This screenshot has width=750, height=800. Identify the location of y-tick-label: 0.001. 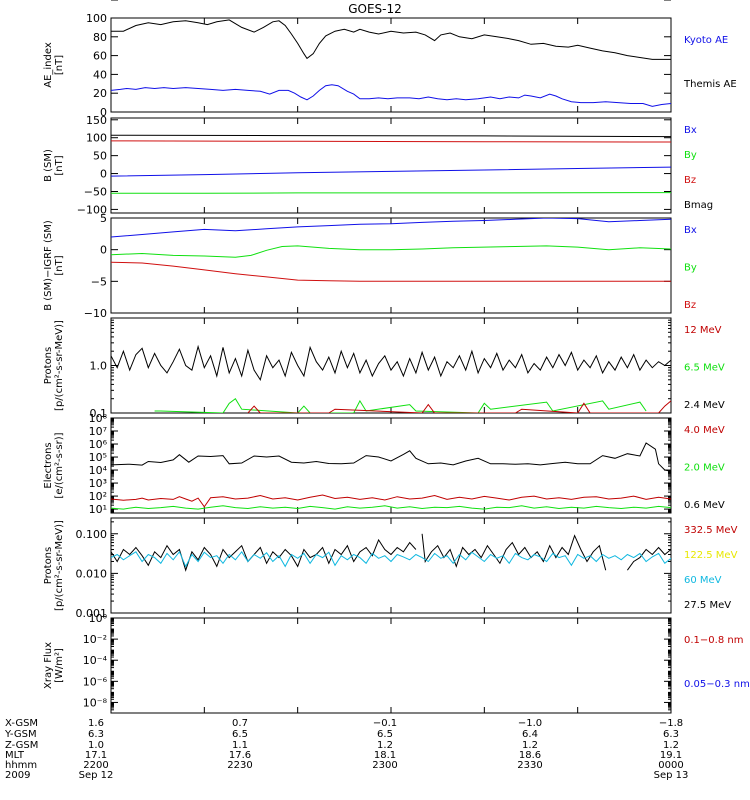
(92, 613).